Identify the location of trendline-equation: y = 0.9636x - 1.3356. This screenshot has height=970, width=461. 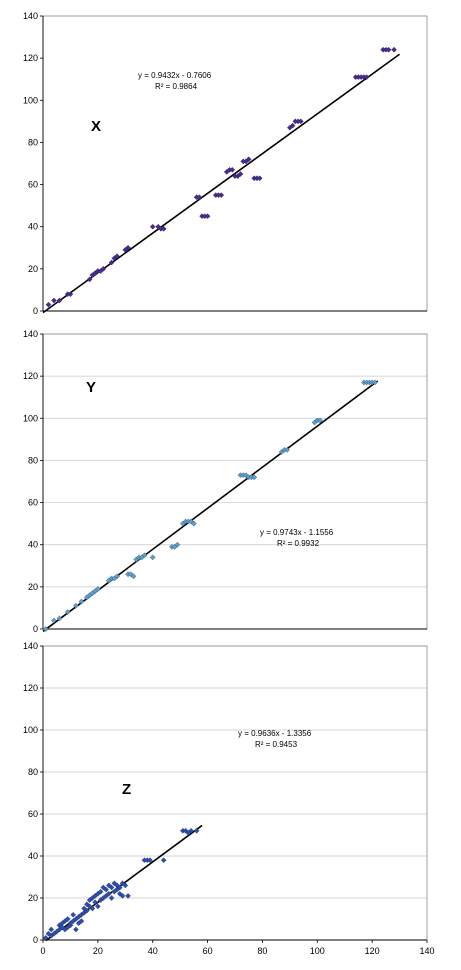
(275, 733).